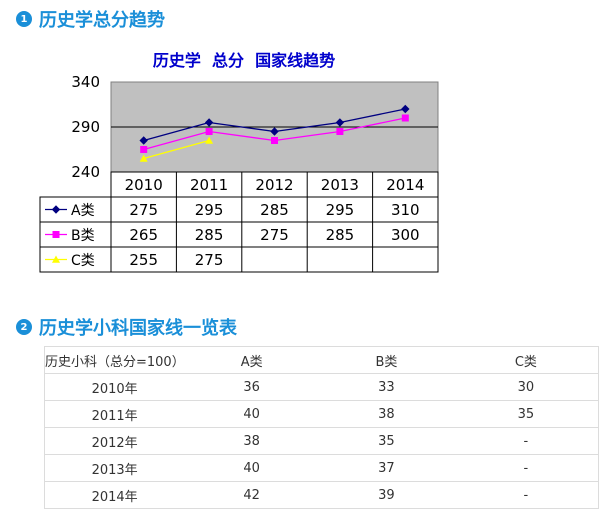  Describe the element at coordinates (144, 185) in the screenshot. I see `x-category-label: 2010` at that location.